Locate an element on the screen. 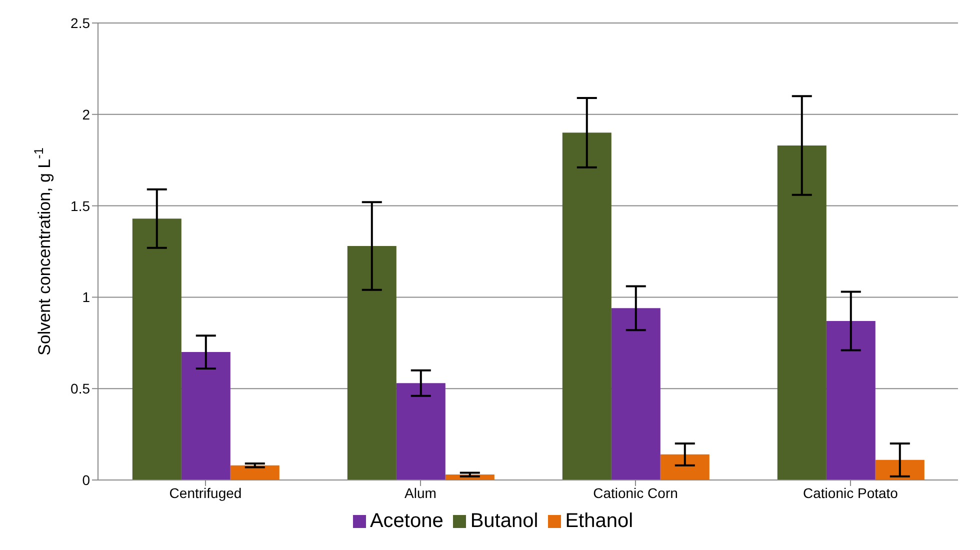 The width and height of the screenshot is (980, 550). legend-label: Butanol is located at coordinates (504, 521).